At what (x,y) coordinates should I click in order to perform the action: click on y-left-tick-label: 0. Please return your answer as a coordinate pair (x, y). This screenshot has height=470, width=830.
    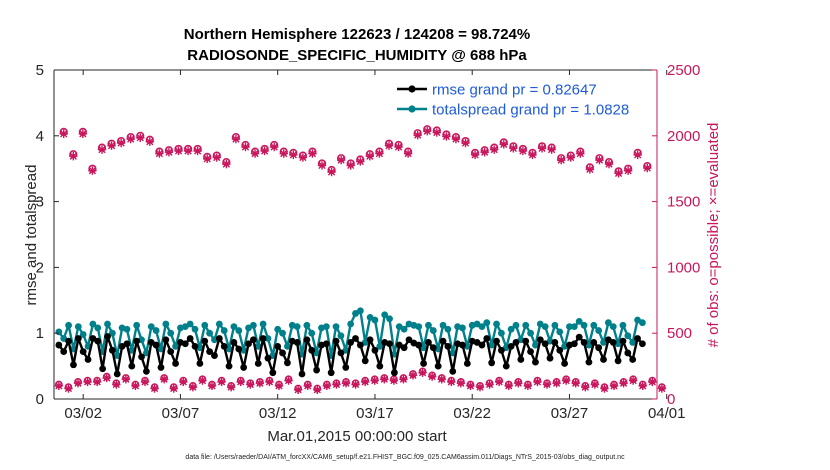
    Looking at the image, I should click on (40, 399).